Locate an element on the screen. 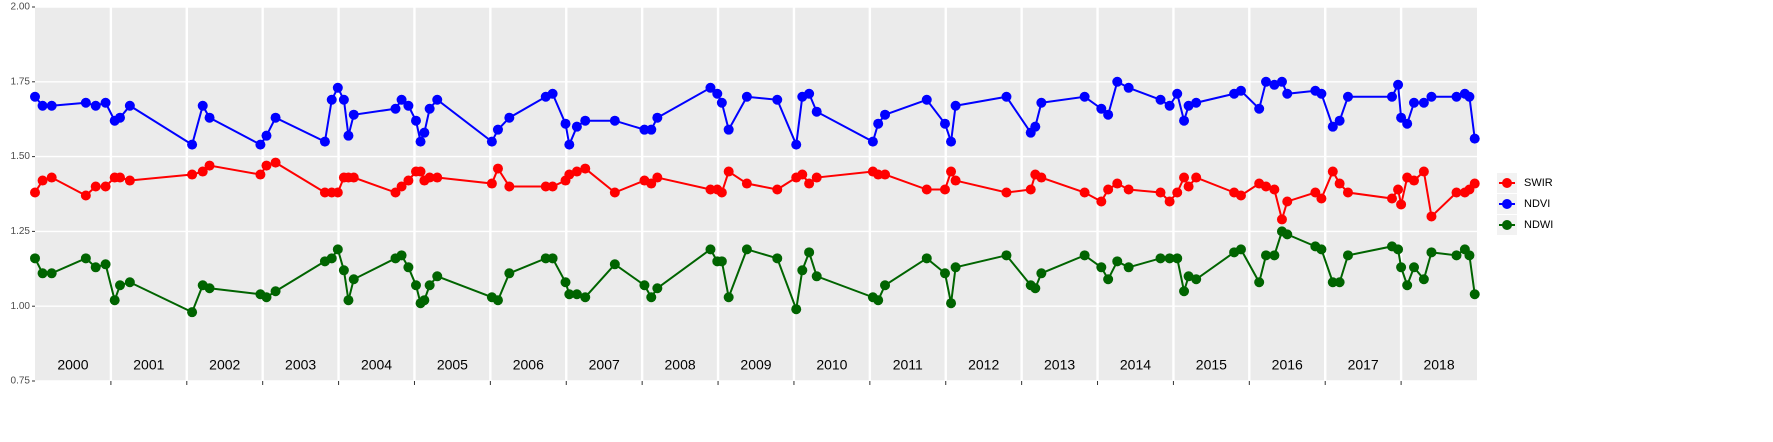 This screenshot has width=1773, height=442. y-tick-label: 1.75 is located at coordinates (21, 81).